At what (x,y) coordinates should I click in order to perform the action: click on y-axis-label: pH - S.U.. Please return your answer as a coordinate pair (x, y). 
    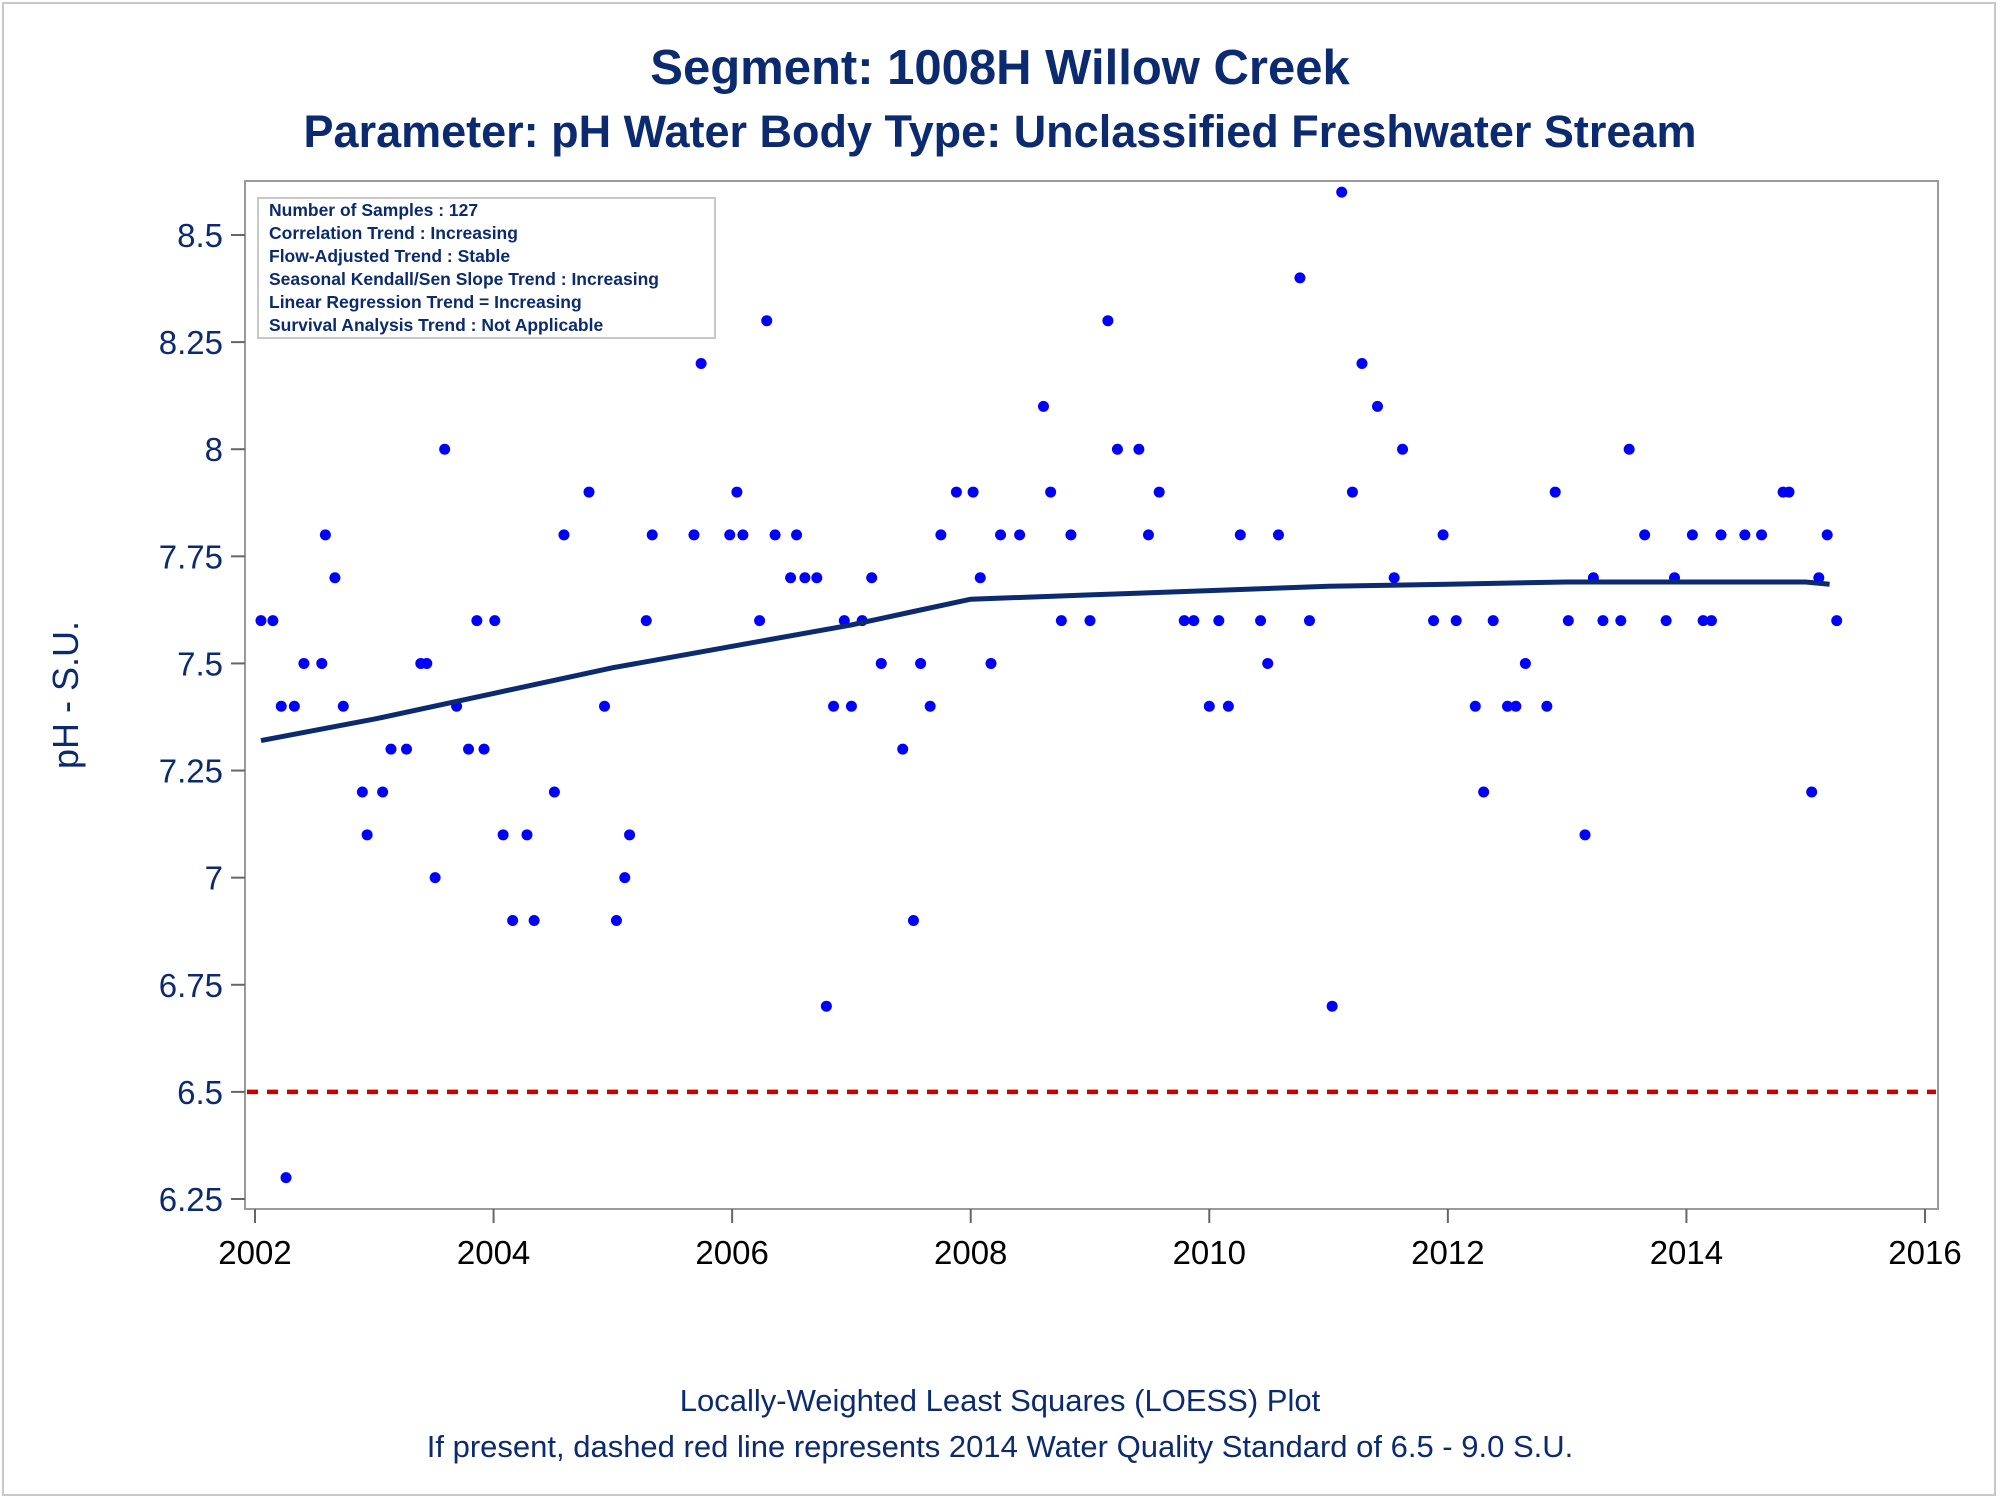
    Looking at the image, I should click on (65, 695).